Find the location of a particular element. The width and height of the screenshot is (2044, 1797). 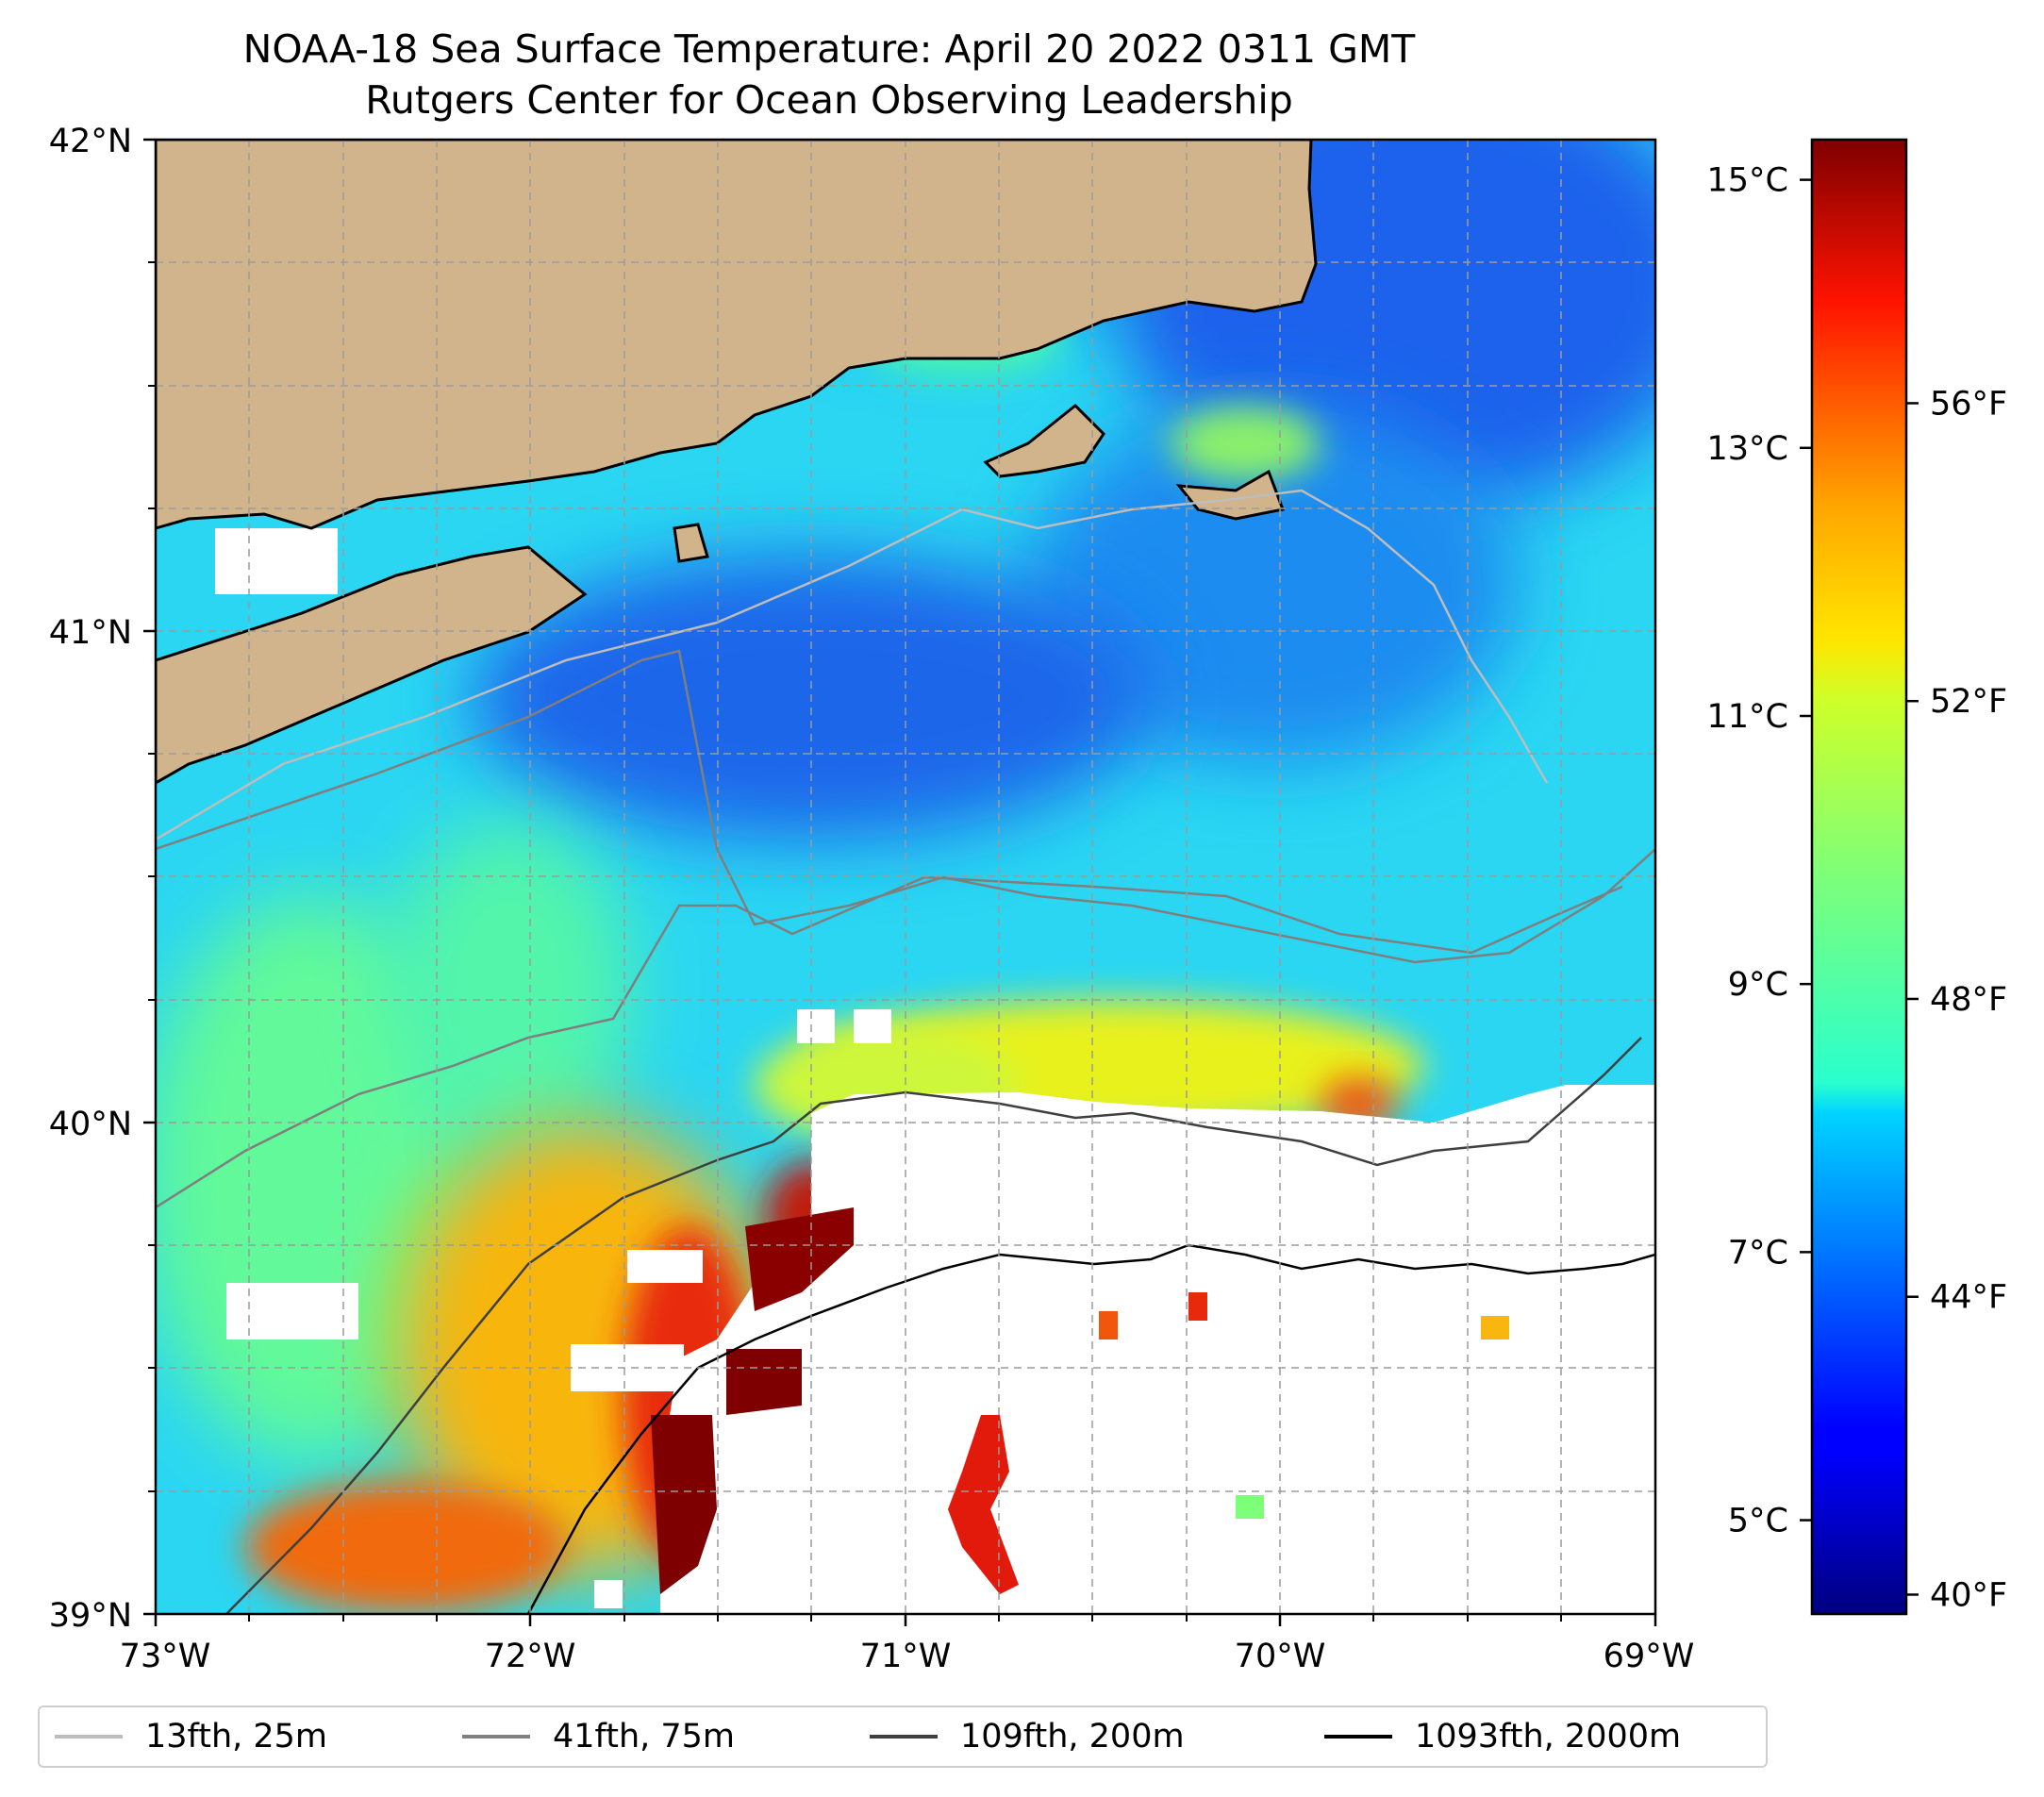

celsius-tick-label: 5°C is located at coordinates (1758, 1521).